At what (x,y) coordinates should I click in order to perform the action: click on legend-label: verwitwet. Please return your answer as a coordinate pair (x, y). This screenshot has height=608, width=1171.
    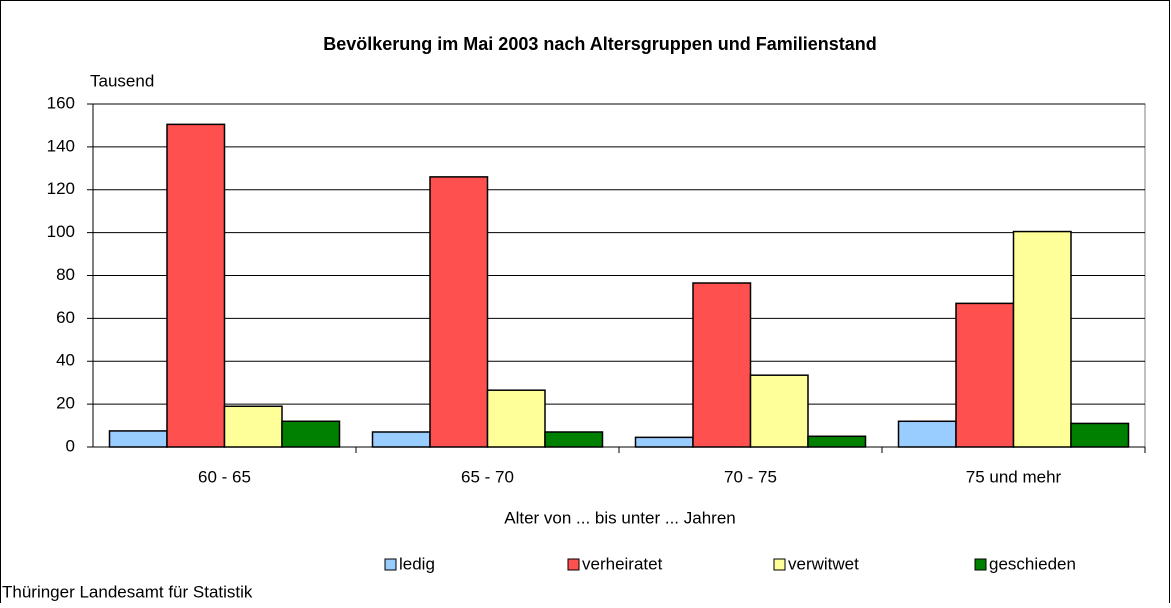
    Looking at the image, I should click on (823, 563).